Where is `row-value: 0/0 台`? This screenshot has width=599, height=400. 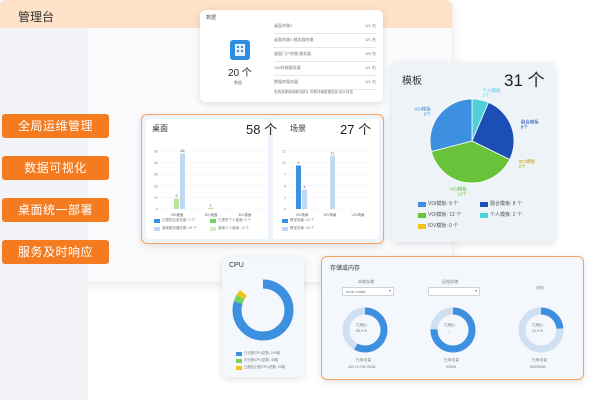 row-value: 0/0 台 is located at coordinates (370, 53).